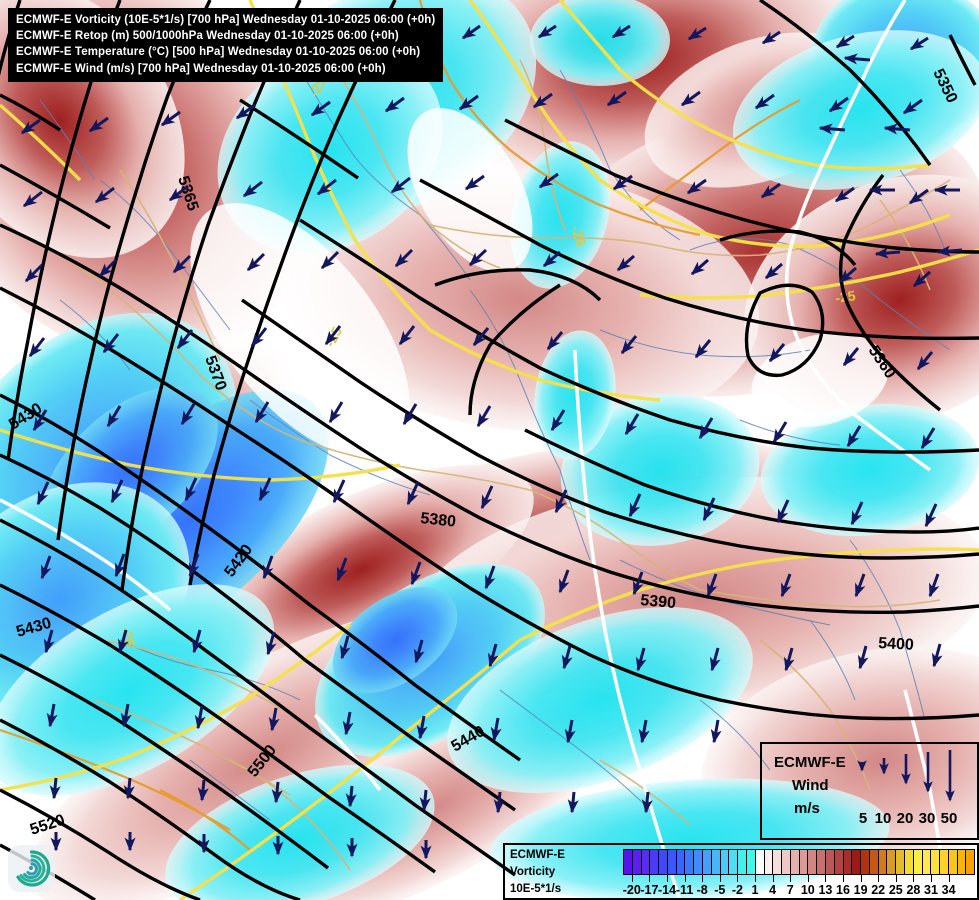  I want to click on contour-label: 5400, so click(896, 644).